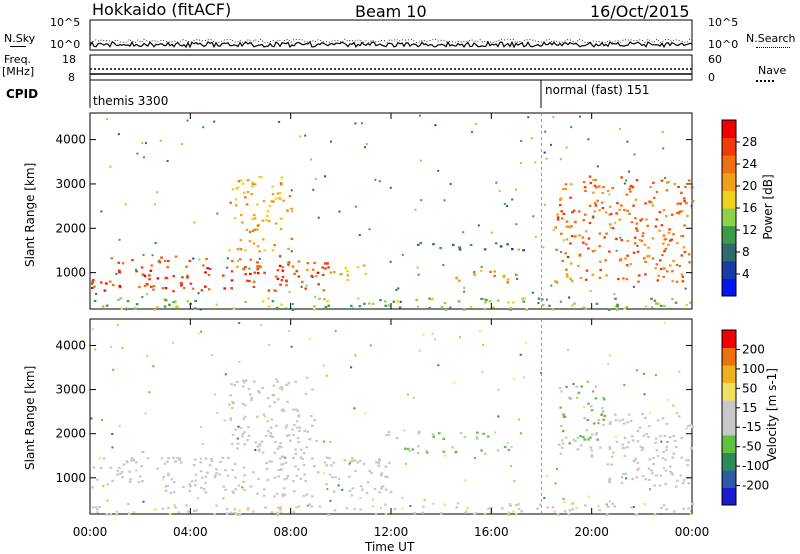  Describe the element at coordinates (715, 59) in the screenshot. I see `nave-tick-top: 60` at that location.